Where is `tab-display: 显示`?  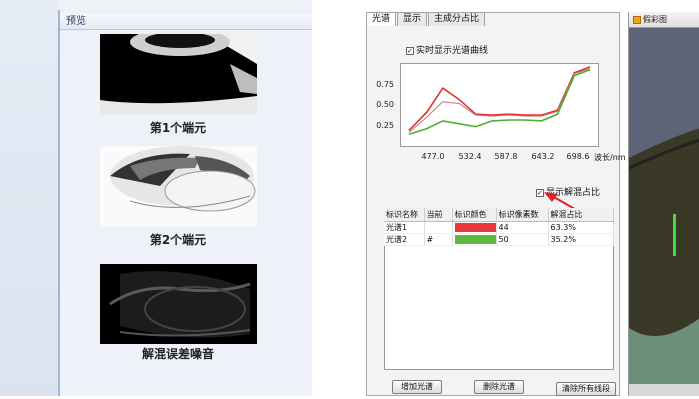
tab-display: 显示 is located at coordinates (412, 19).